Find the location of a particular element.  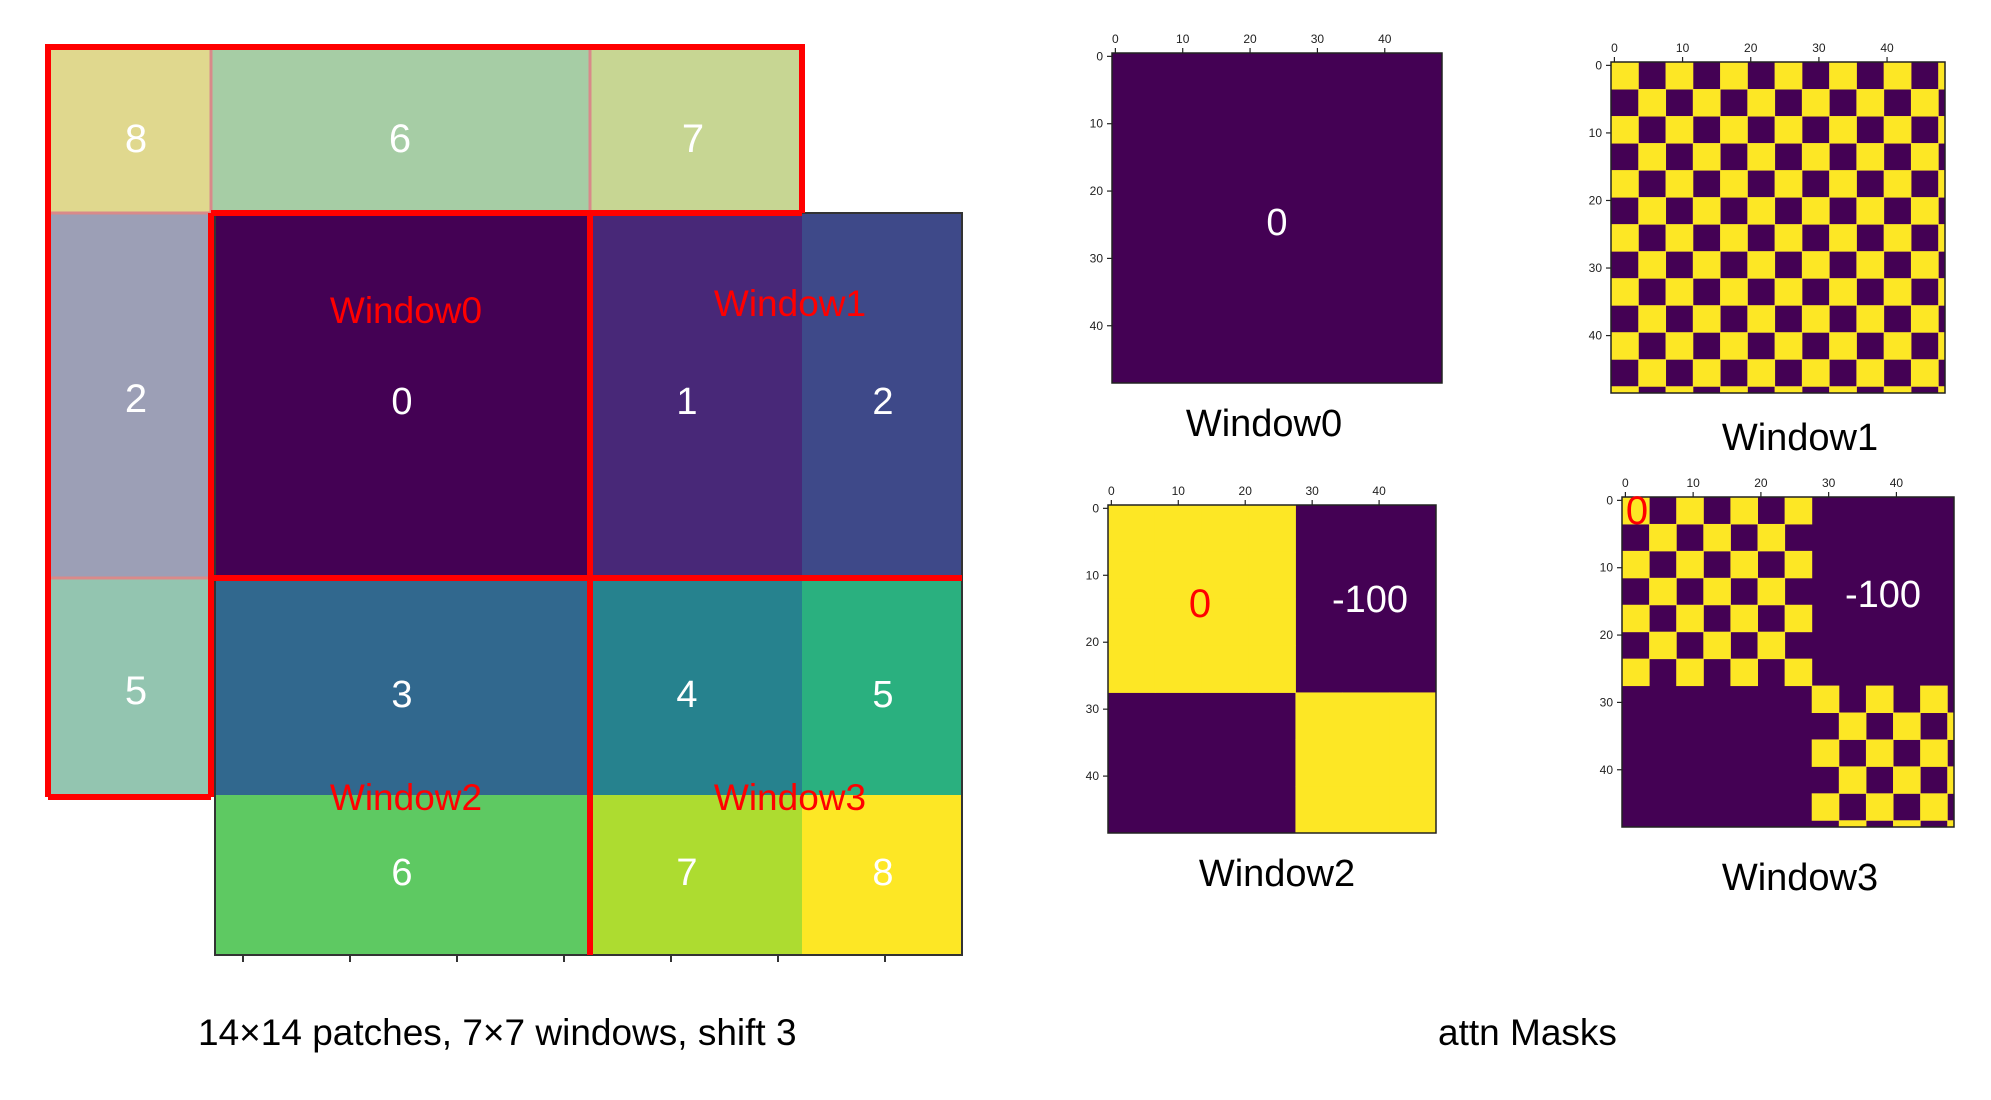

mask-panel-1: 00 10 10 20 20 30 30 40 40 is located at coordinates (1767, 217).